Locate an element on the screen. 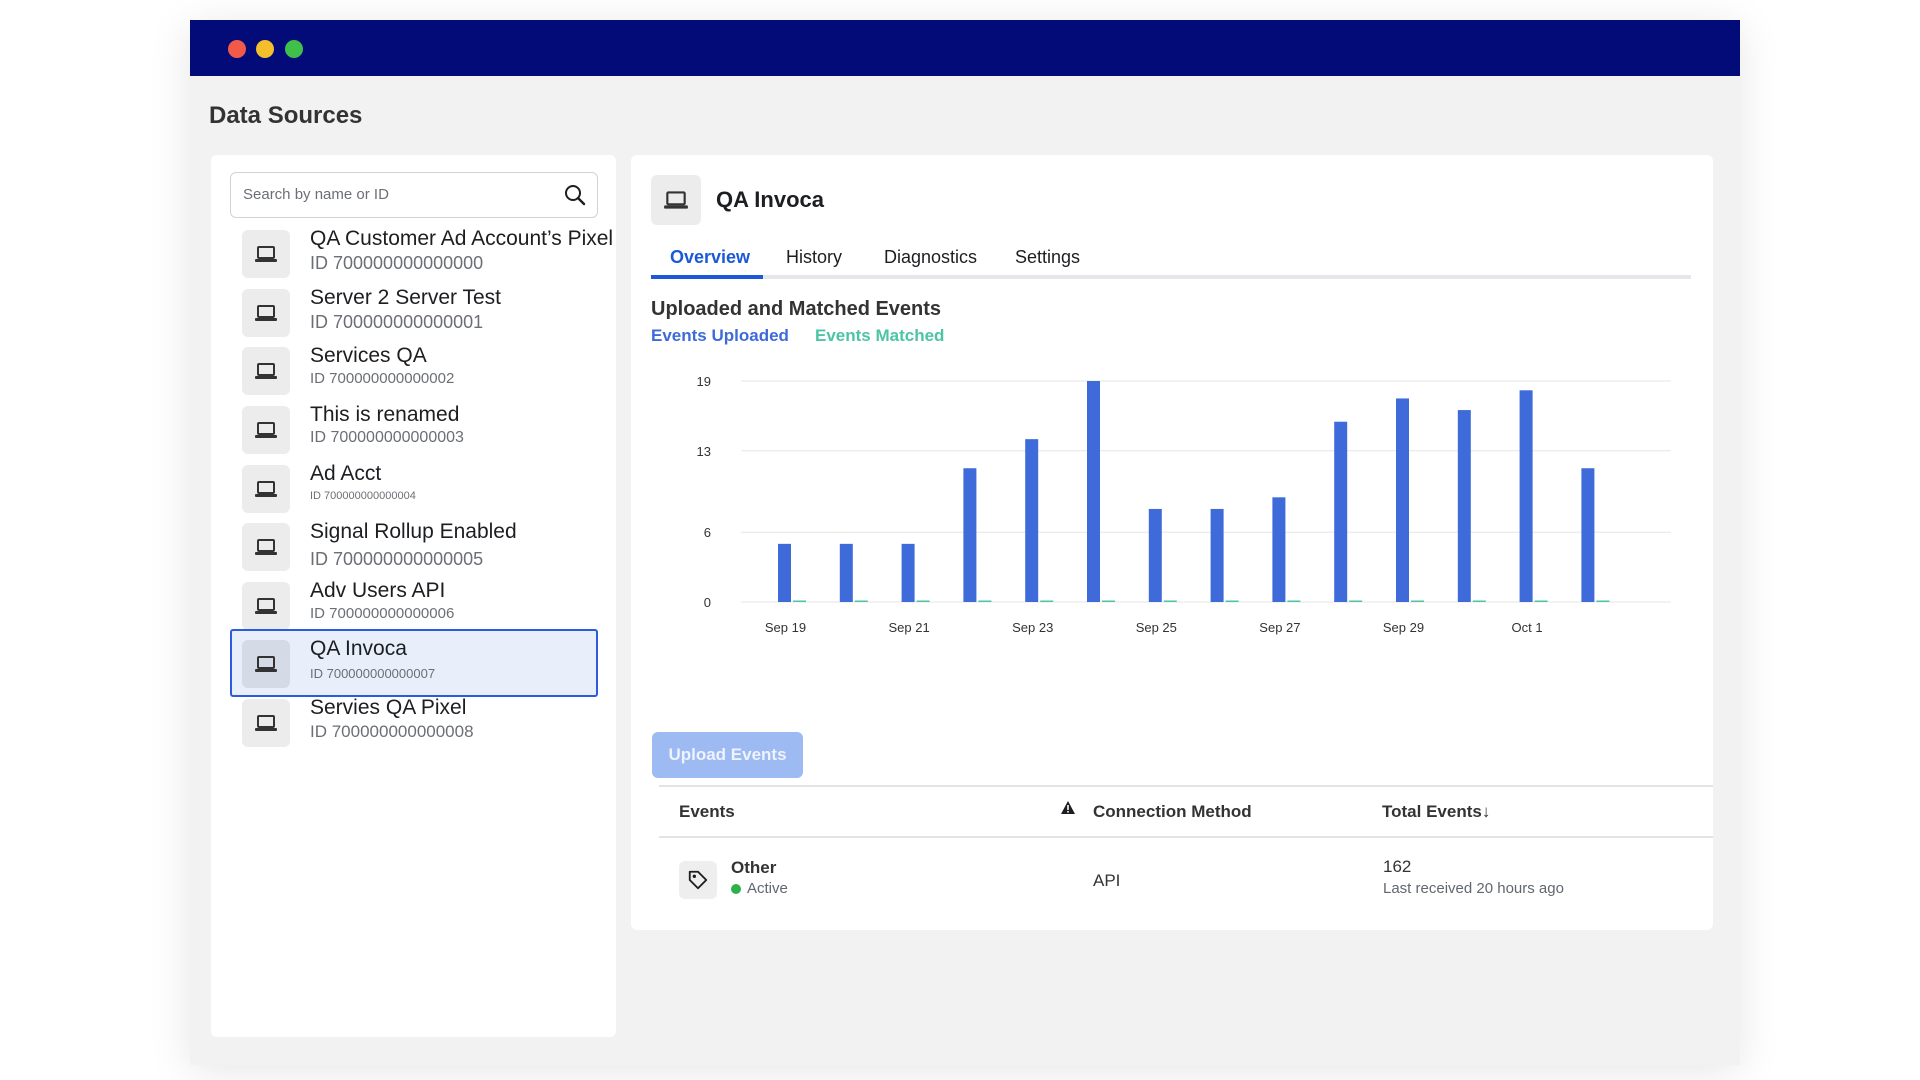  minimize-window-button is located at coordinates (265, 49).